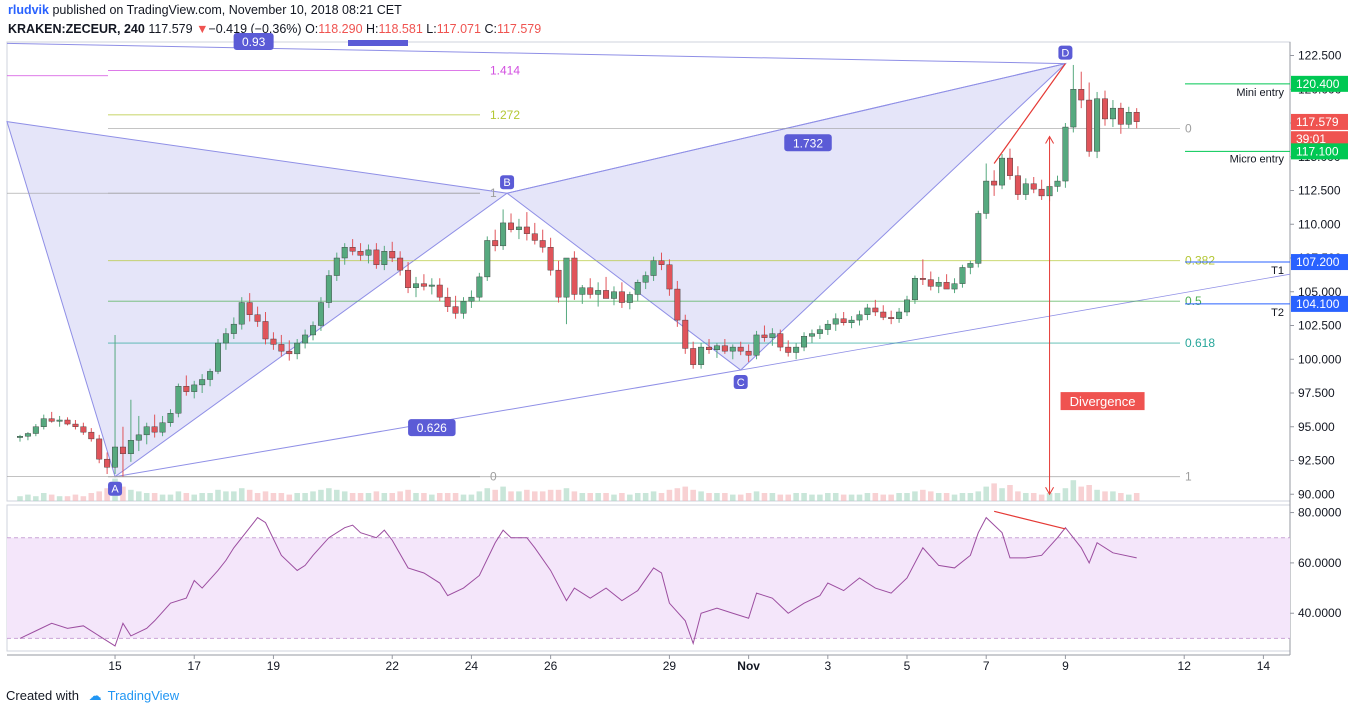  Describe the element at coordinates (143, 695) in the screenshot. I see `tradingview-brand: TradingView` at that location.